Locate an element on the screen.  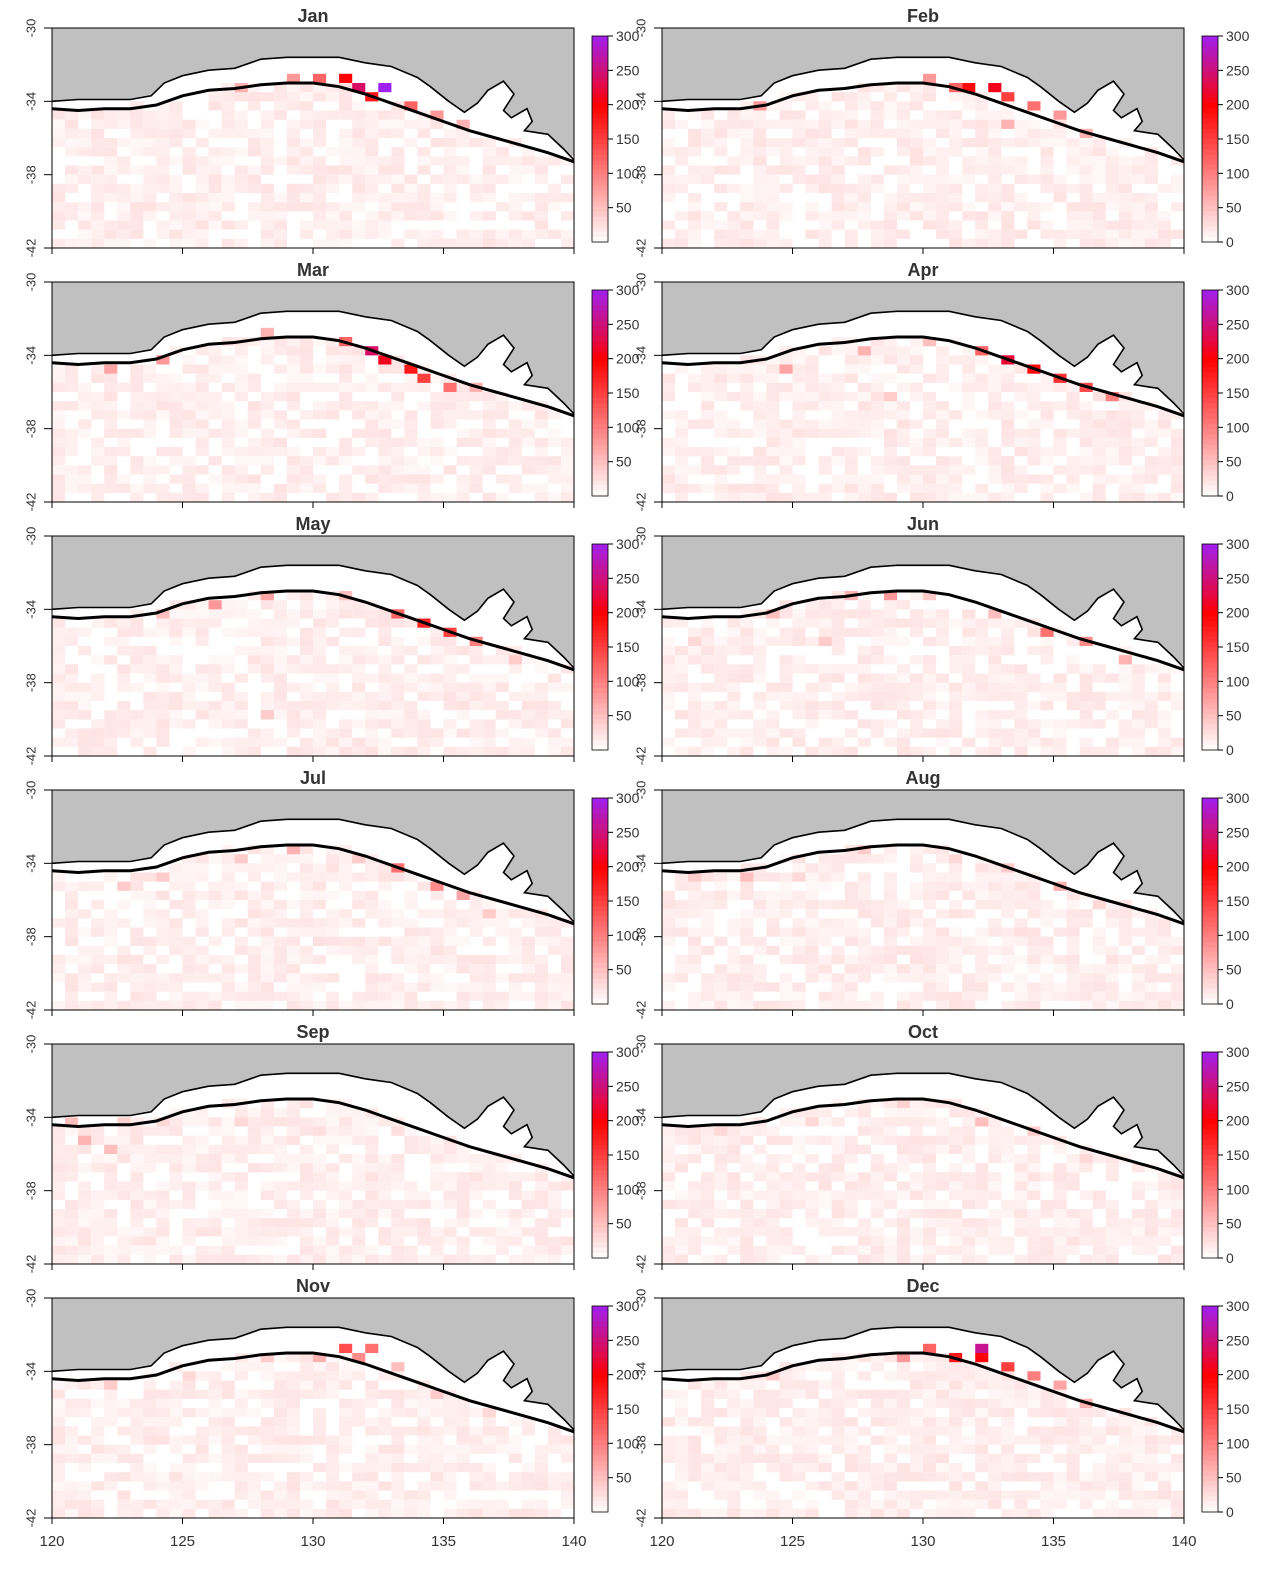
colorbar-tick-label: 50 is located at coordinates (1234, 208).